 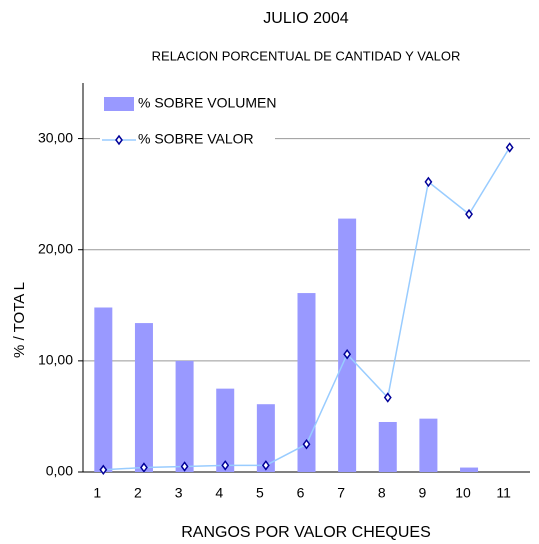 I want to click on x-tick-label: 1, so click(x=97, y=493).